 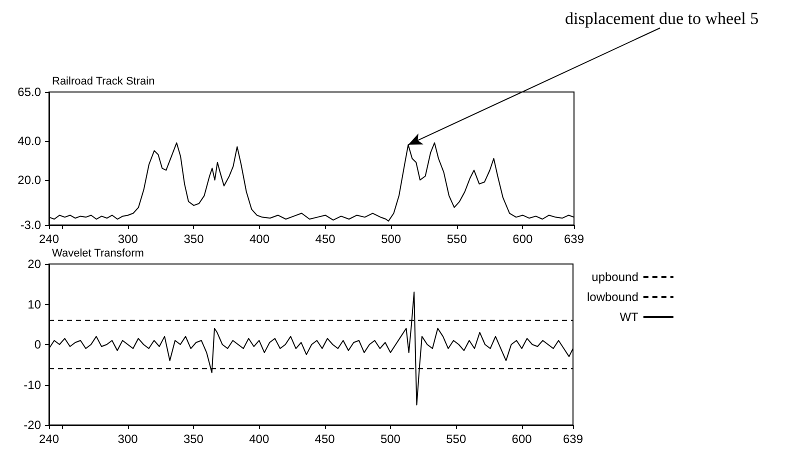 I want to click on legend-label: lowbound, so click(x=612, y=297).